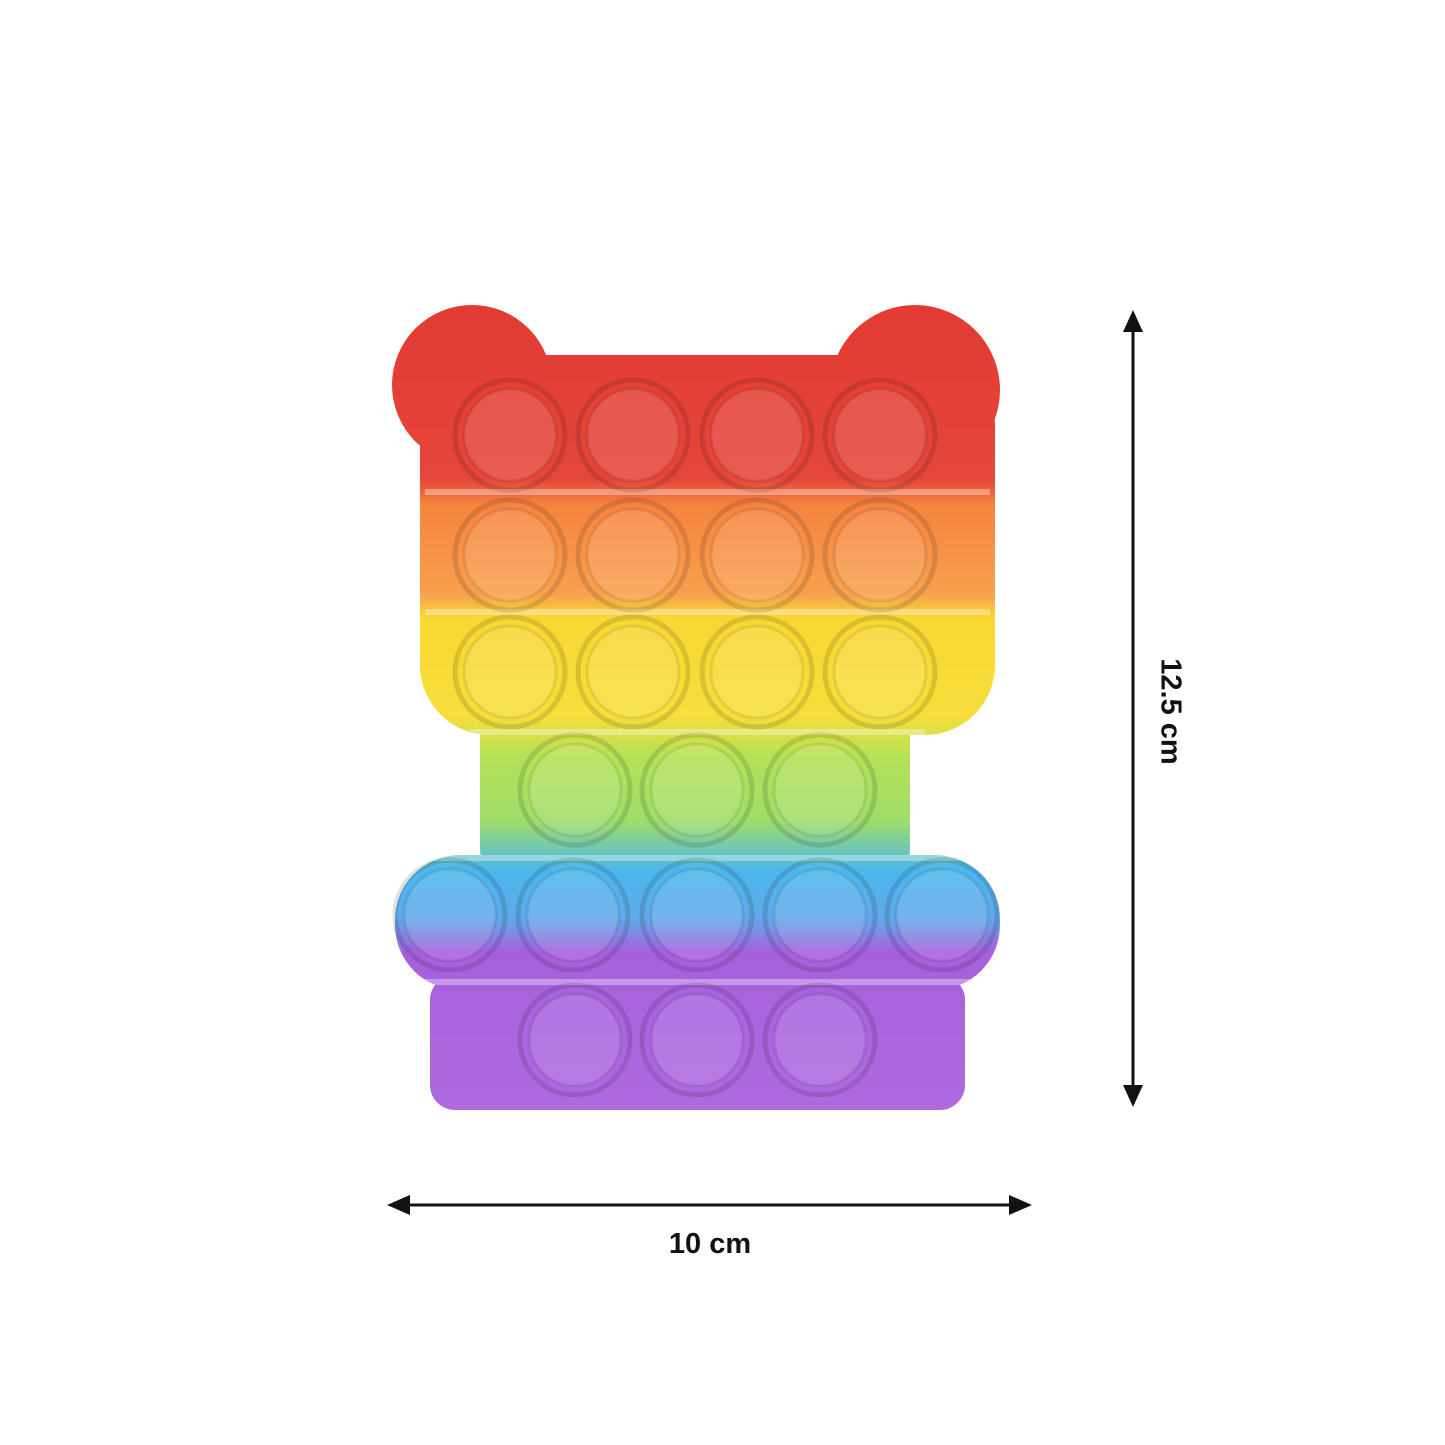  What do you see at coordinates (1170, 711) in the screenshot?
I see `height-label: 12.5 cm` at bounding box center [1170, 711].